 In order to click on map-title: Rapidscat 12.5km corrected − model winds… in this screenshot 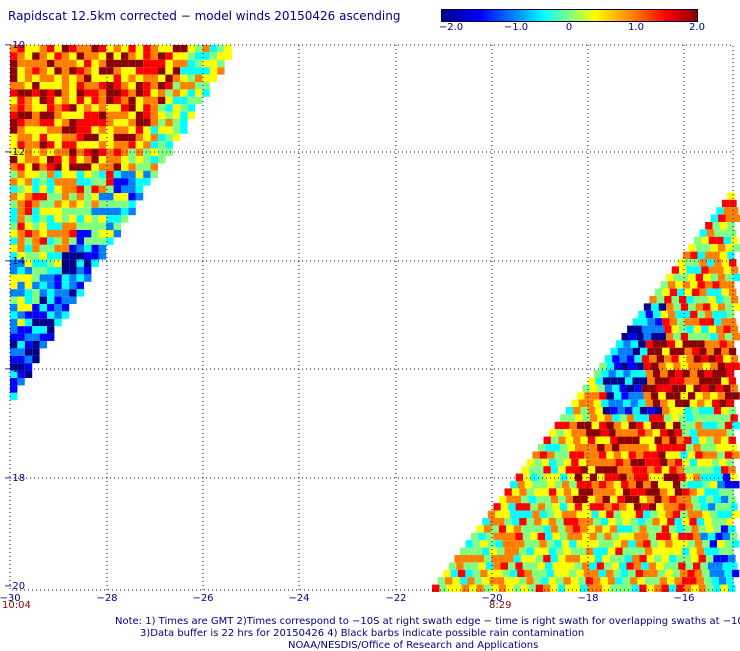, I will do `click(204, 16)`.